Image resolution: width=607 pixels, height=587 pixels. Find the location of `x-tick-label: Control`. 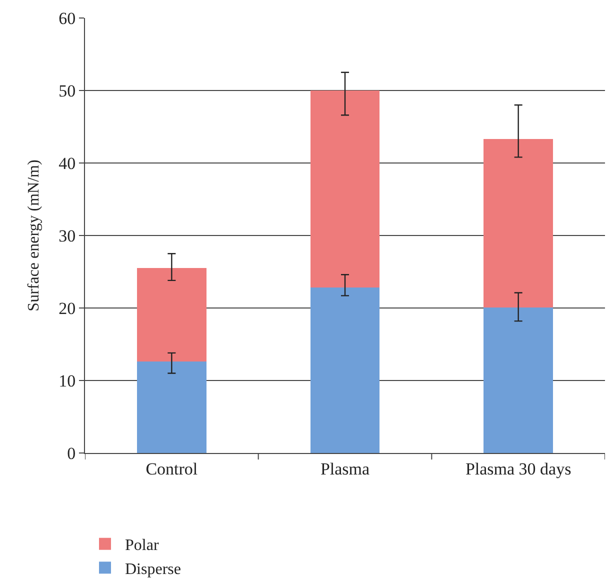

x-tick-label: Control is located at coordinates (172, 468).